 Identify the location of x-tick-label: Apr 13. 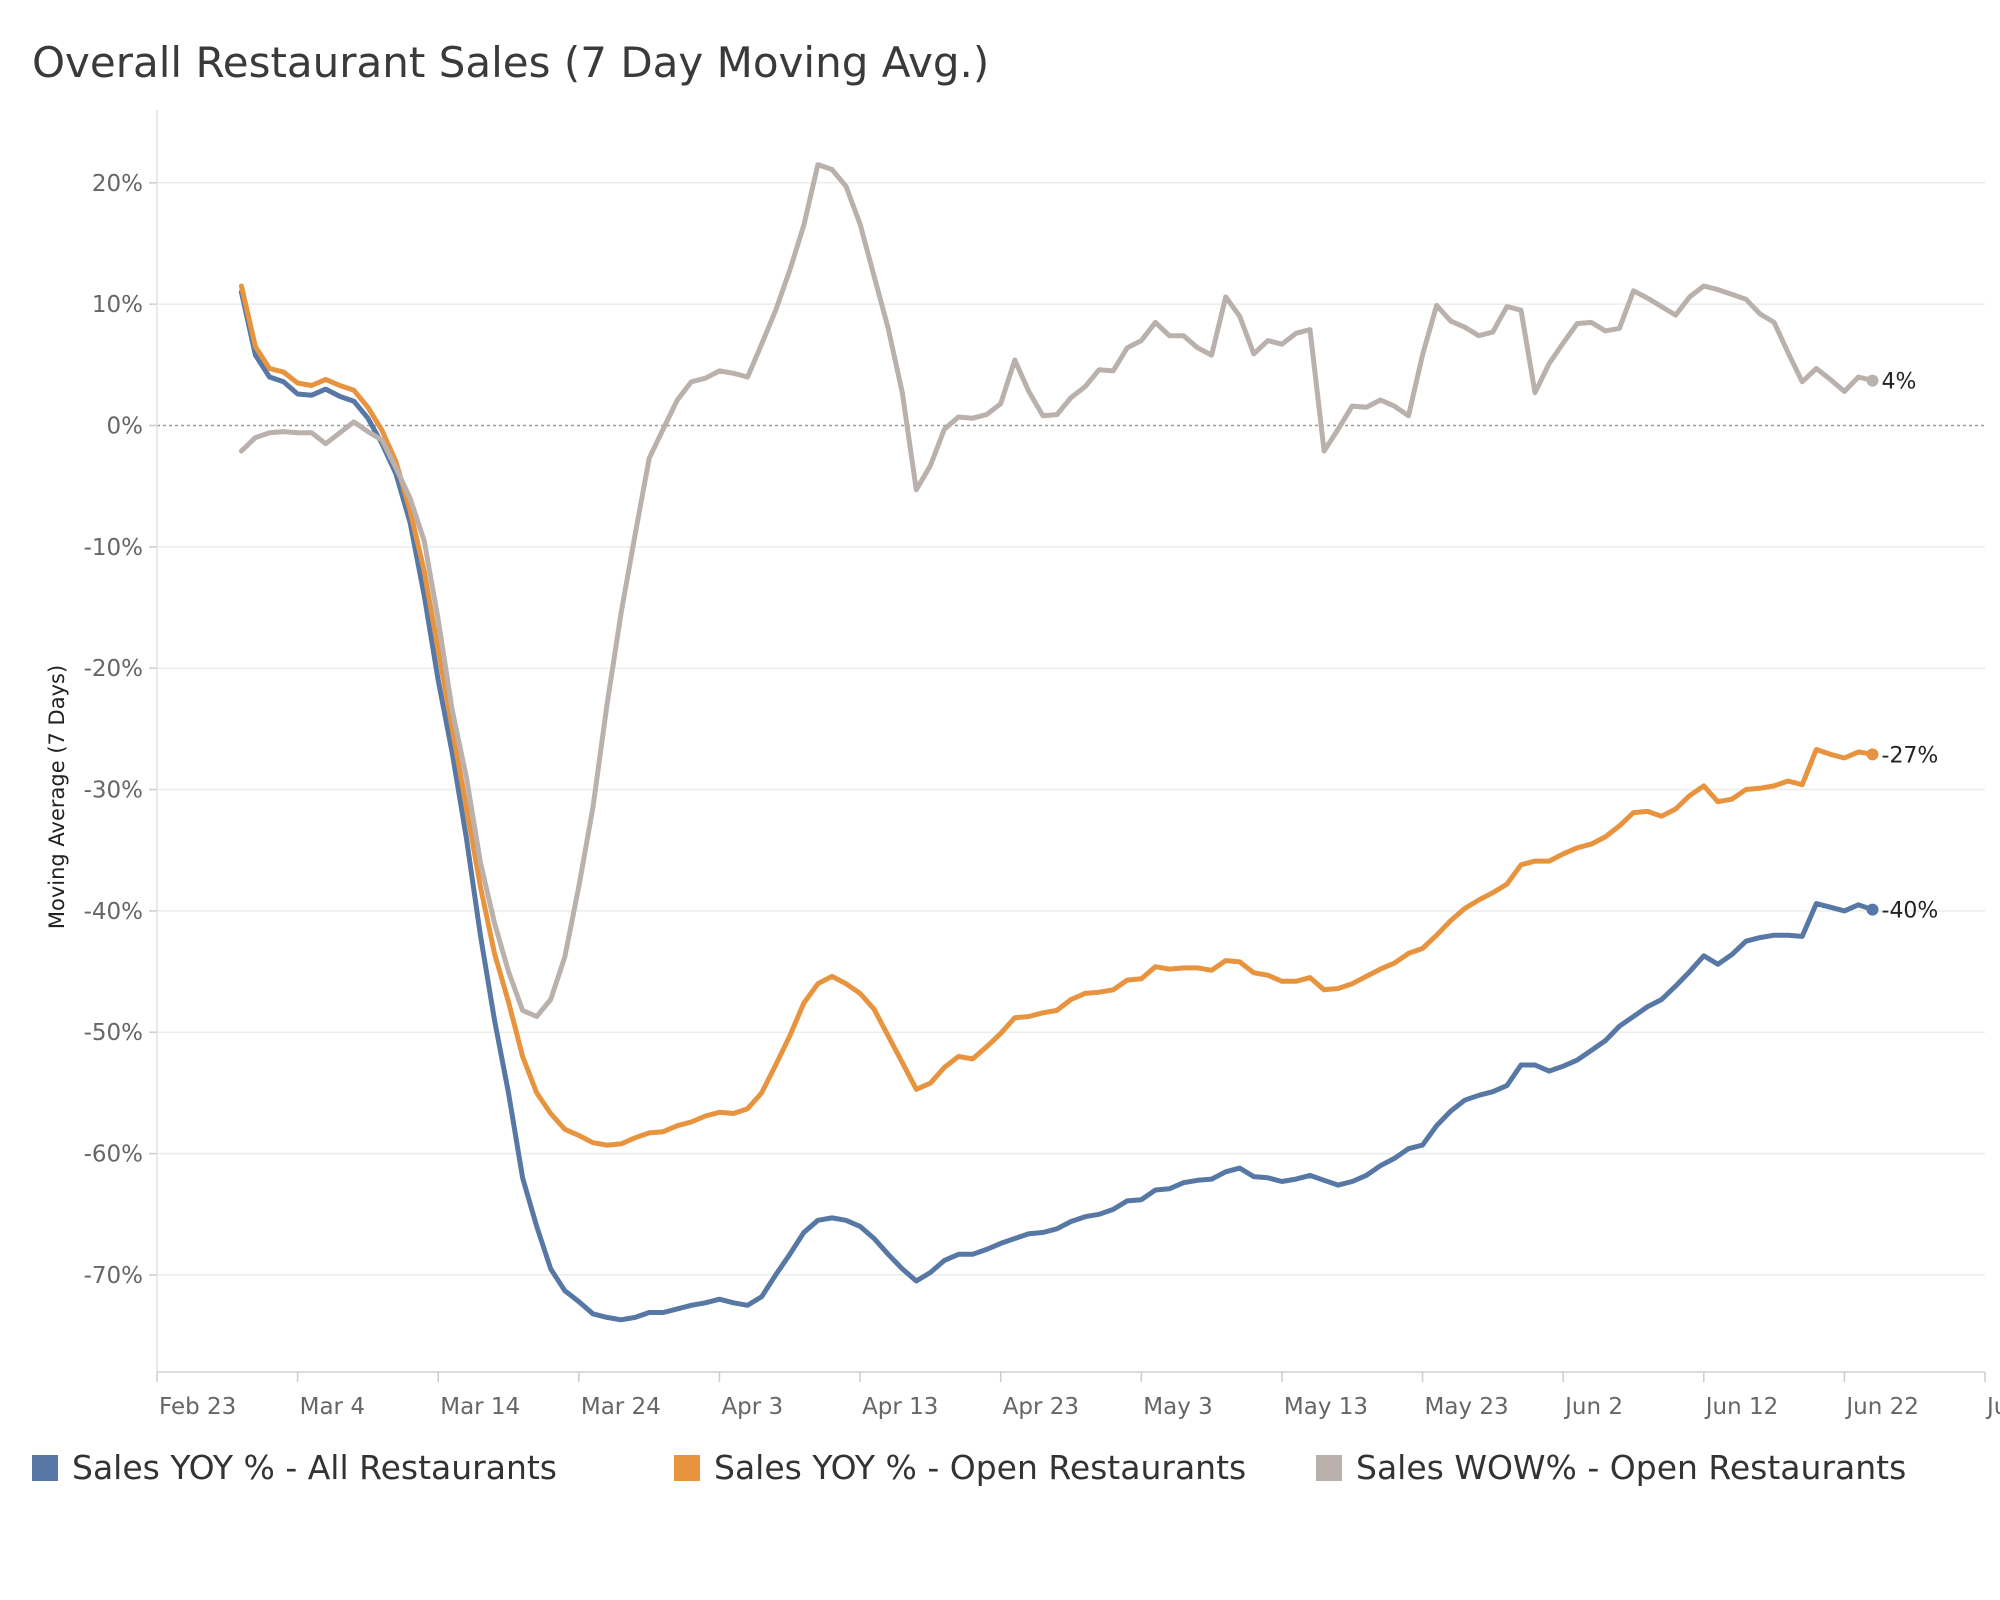
(900, 1407).